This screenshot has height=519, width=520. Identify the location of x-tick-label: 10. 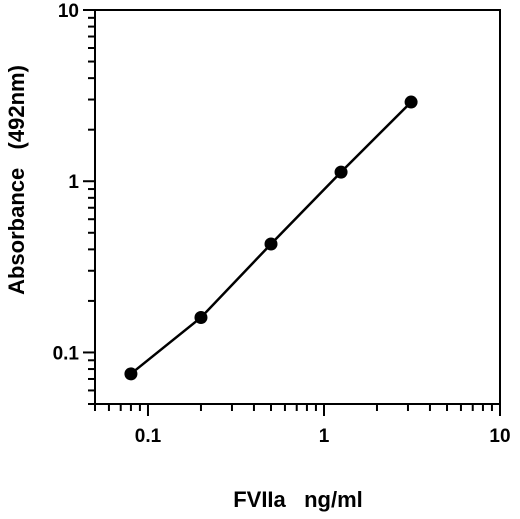
(499, 436).